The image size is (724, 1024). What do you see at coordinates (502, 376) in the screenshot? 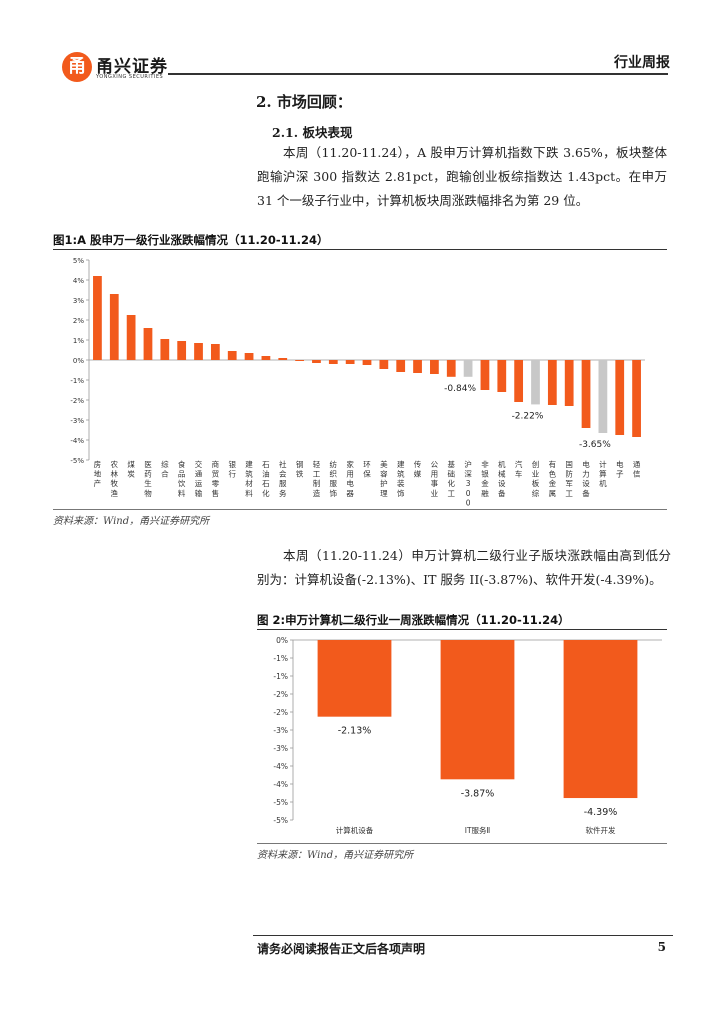
I see `bar-机械设备` at bounding box center [502, 376].